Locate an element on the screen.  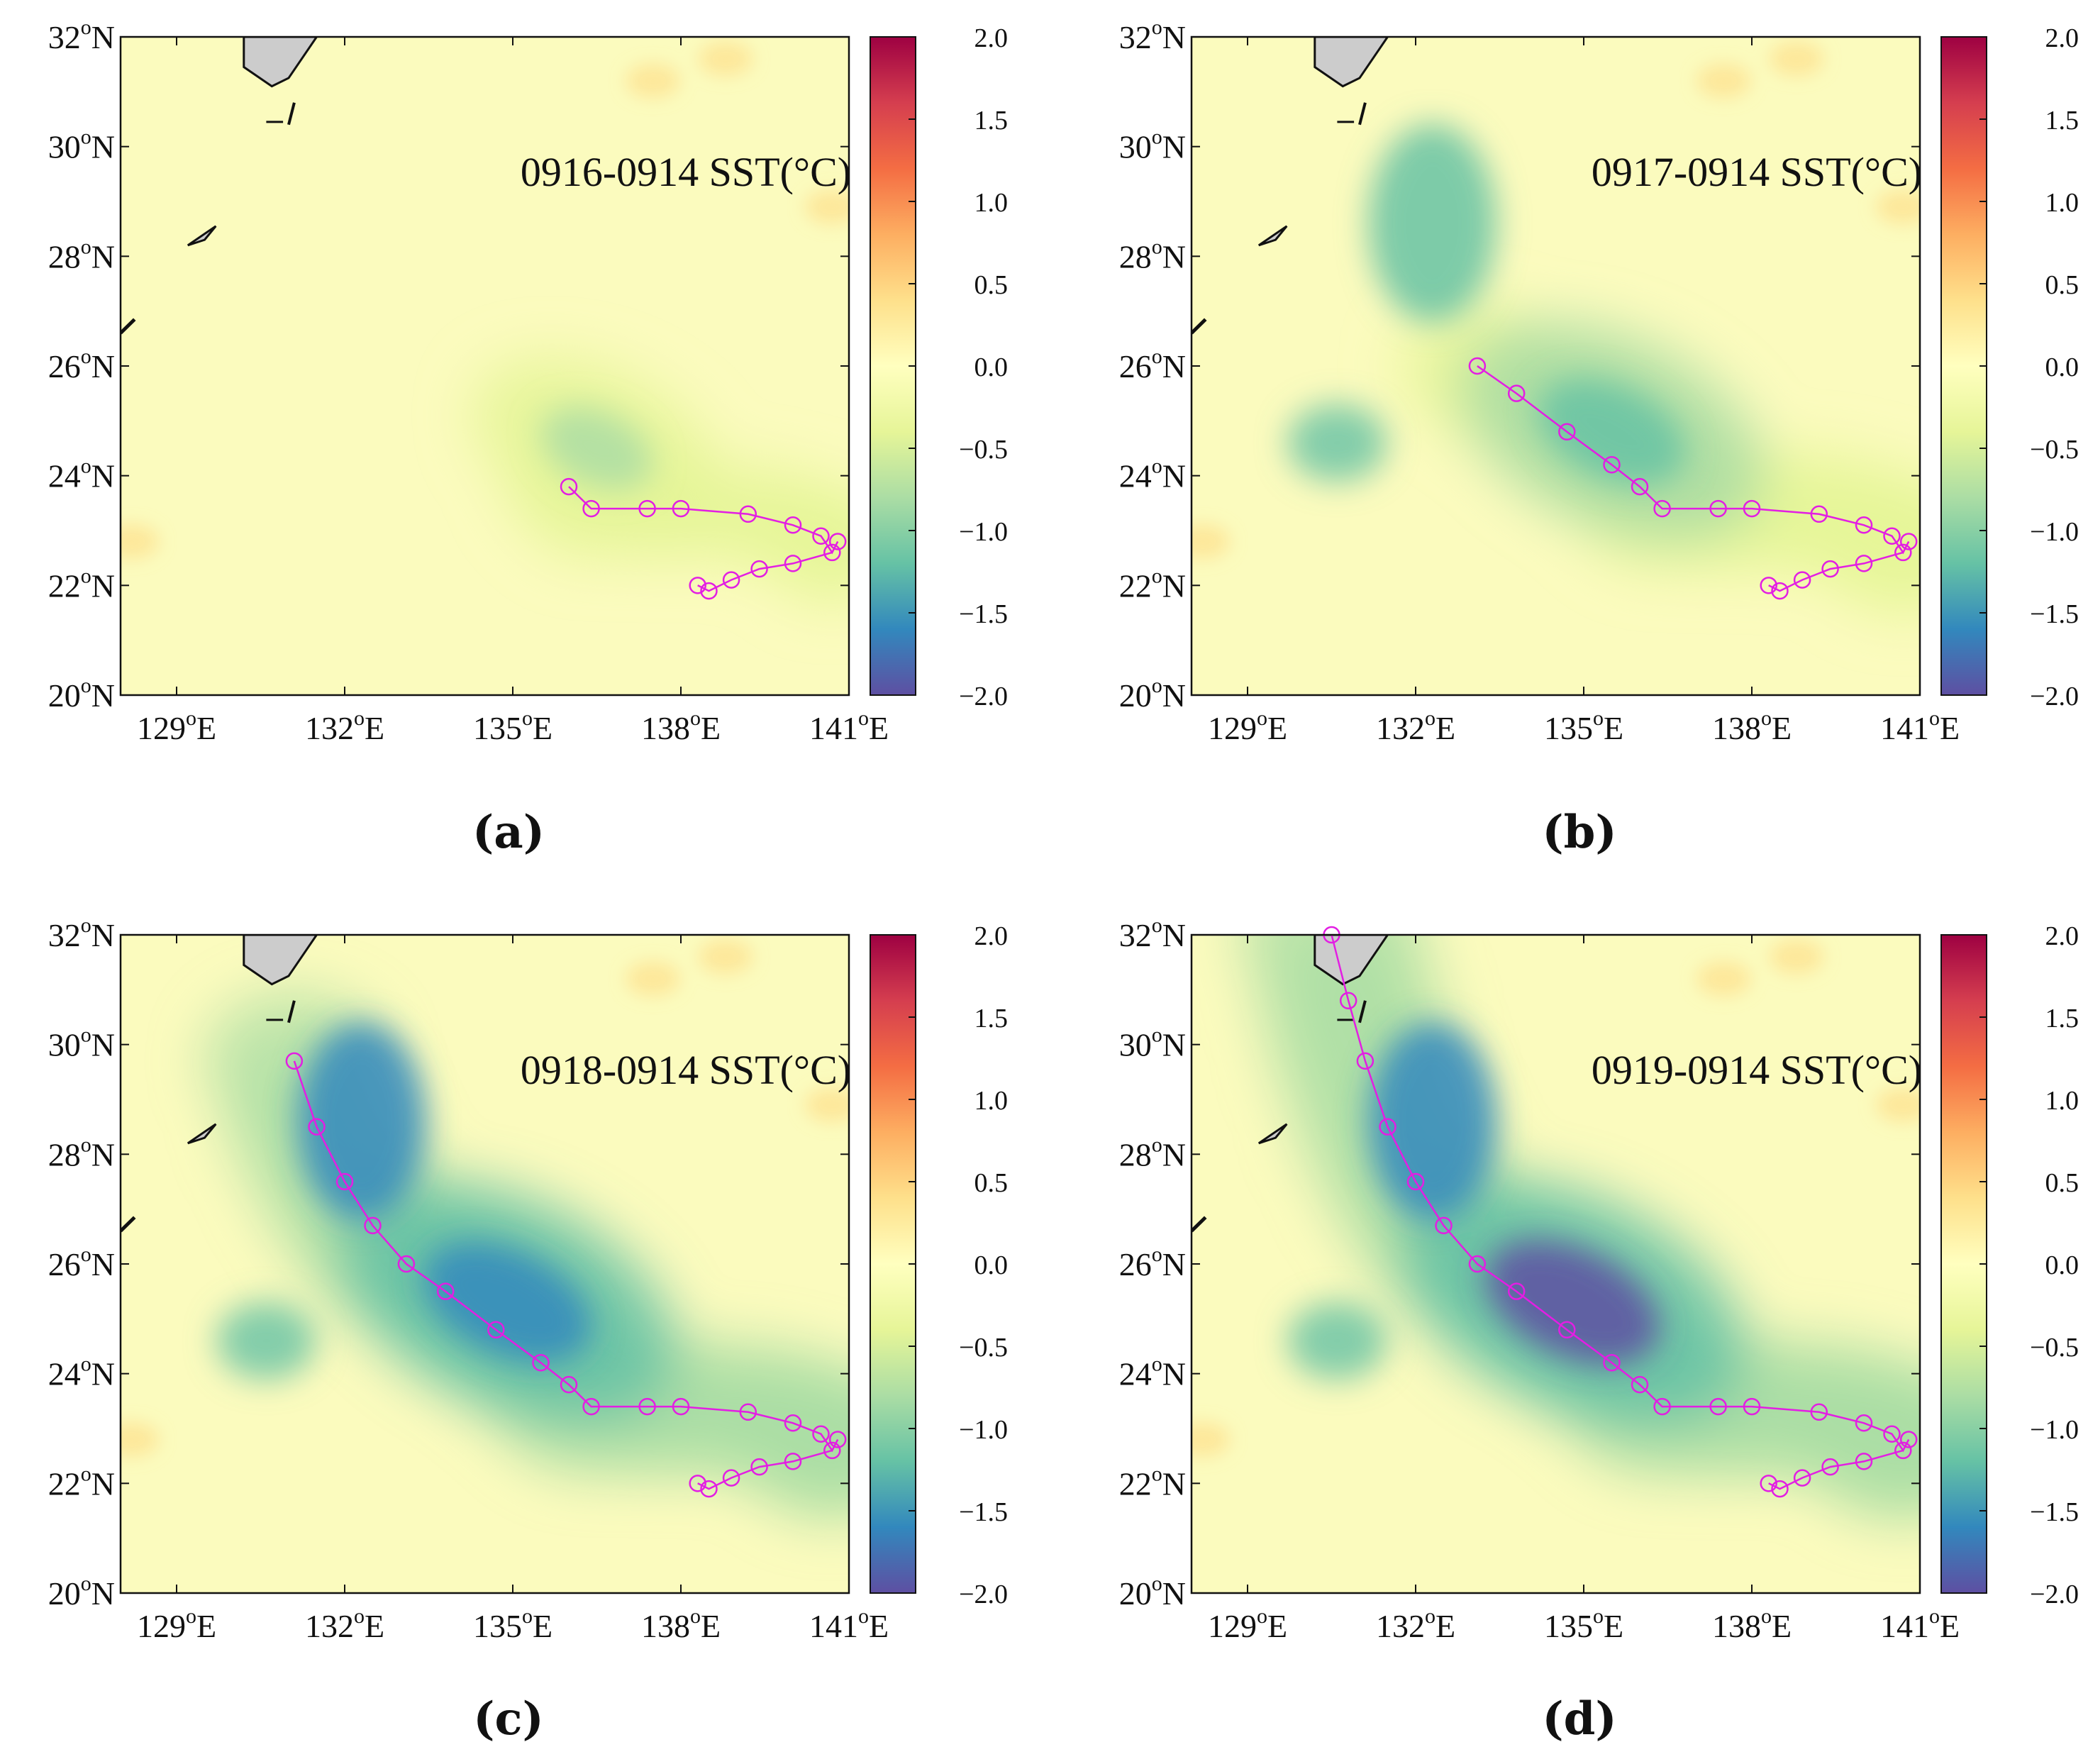
sea-background is located at coordinates (485, 366).